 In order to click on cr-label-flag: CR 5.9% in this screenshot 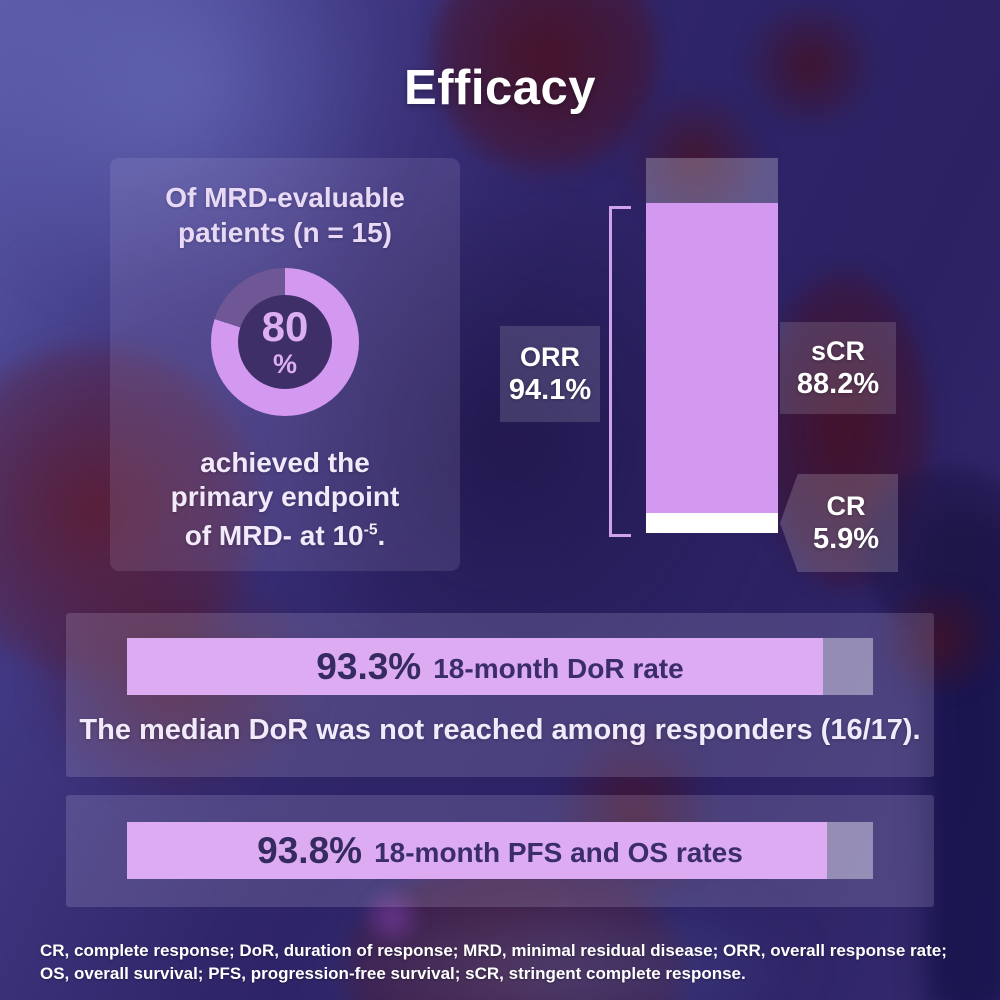, I will do `click(839, 523)`.